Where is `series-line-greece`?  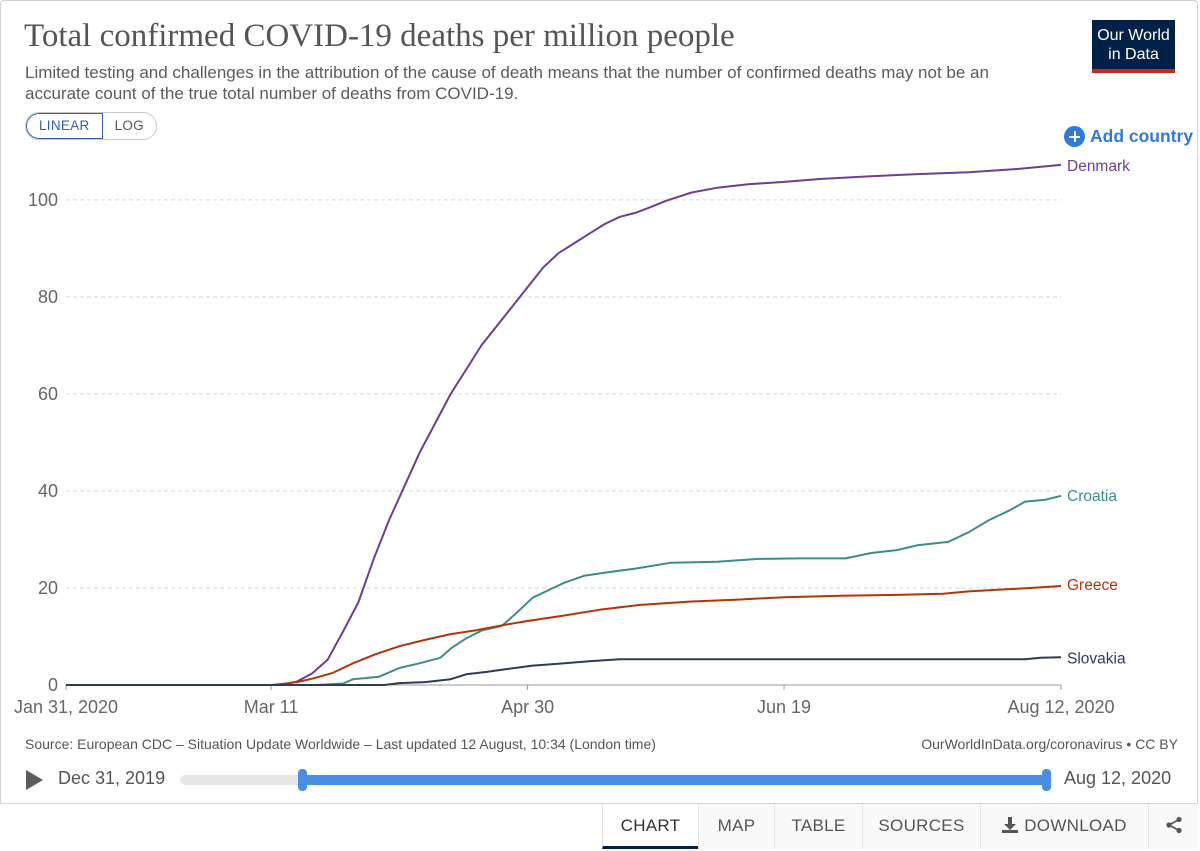 series-line-greece is located at coordinates (564, 635).